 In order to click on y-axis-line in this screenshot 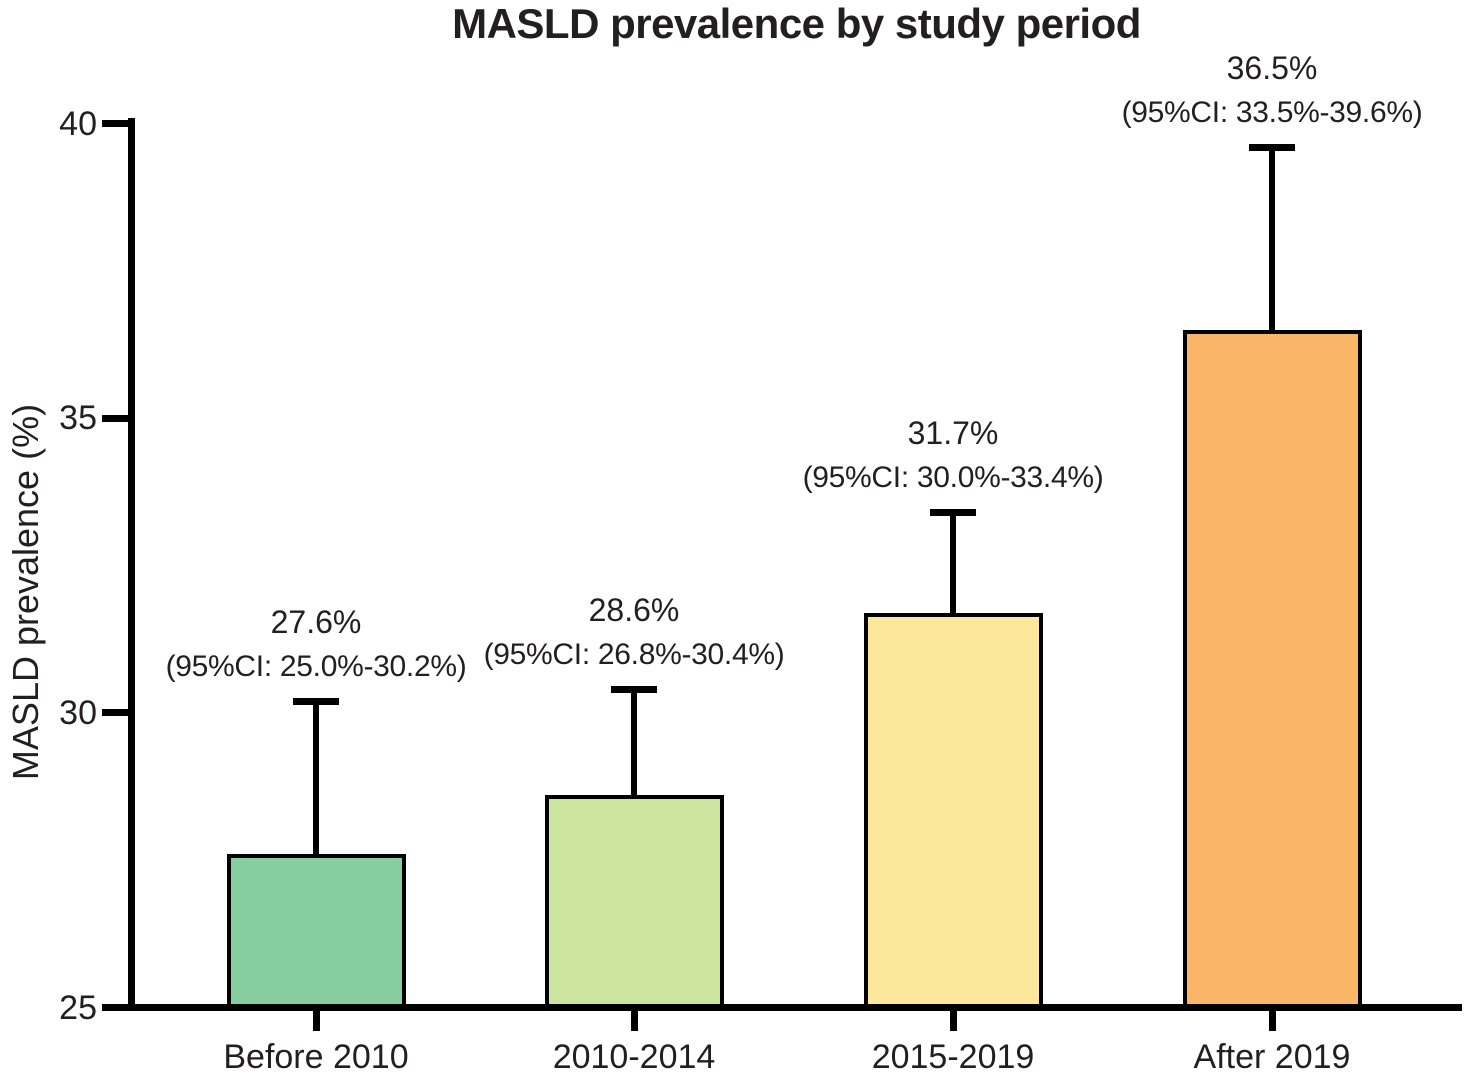, I will do `click(131, 564)`.